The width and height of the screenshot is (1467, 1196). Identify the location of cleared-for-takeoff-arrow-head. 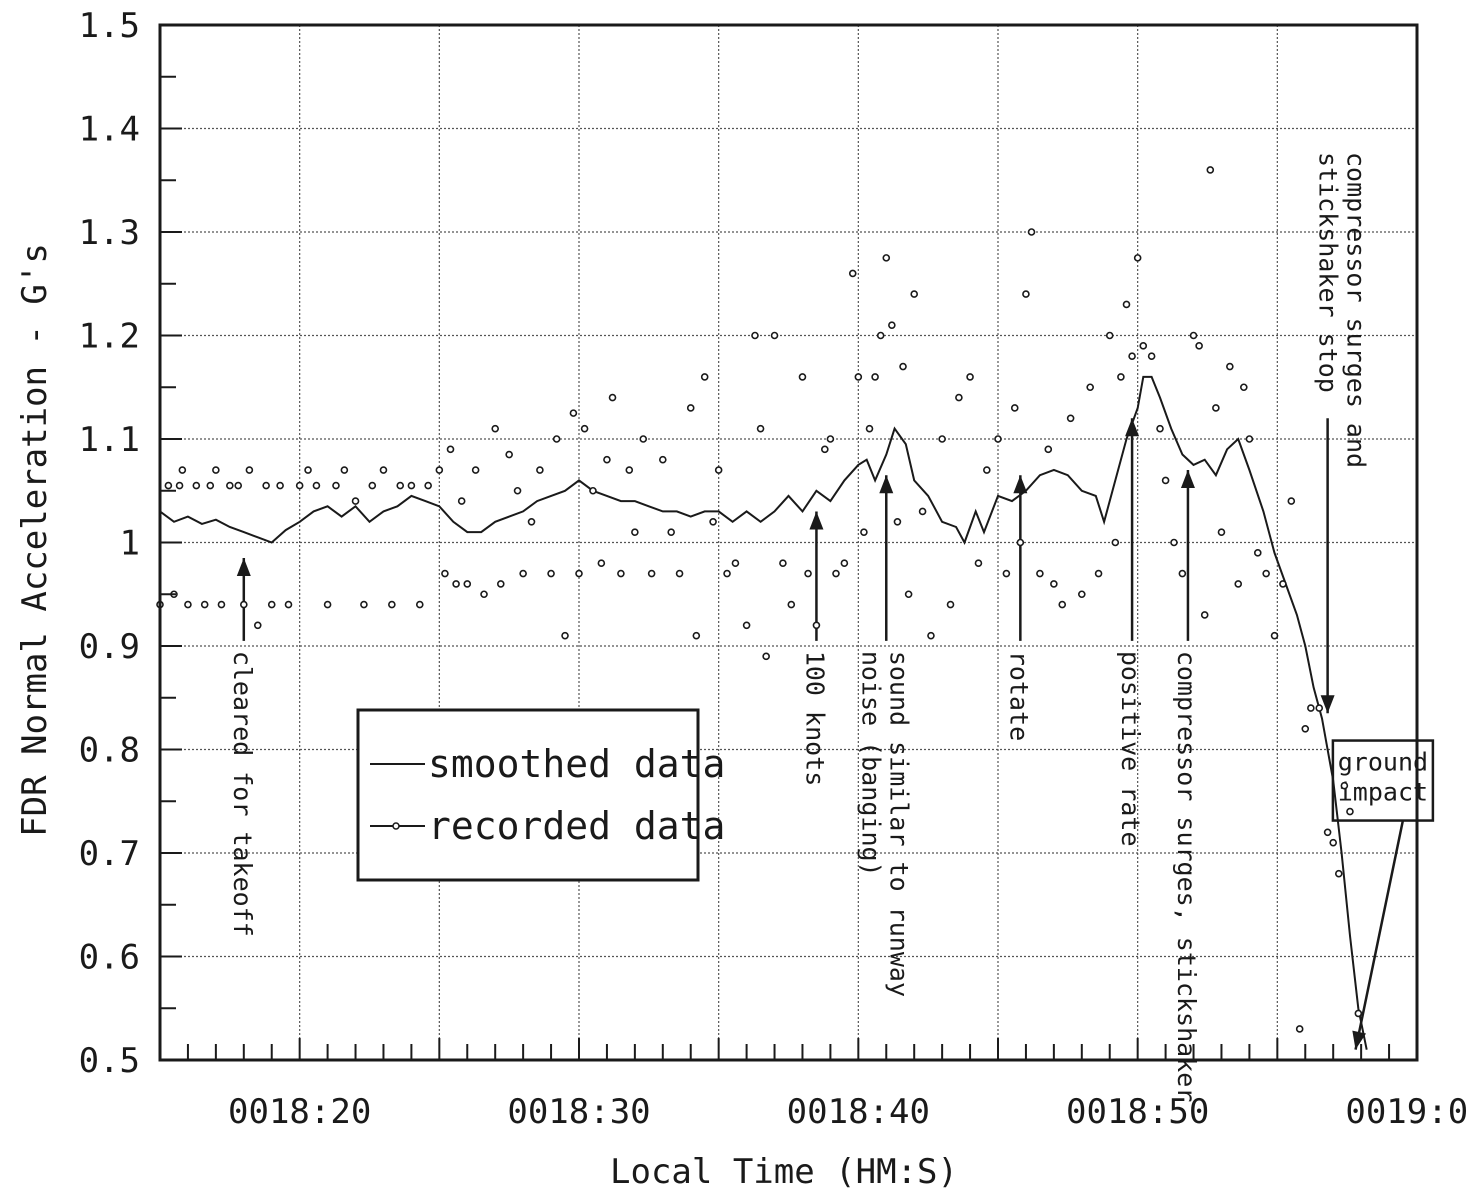
(243, 567).